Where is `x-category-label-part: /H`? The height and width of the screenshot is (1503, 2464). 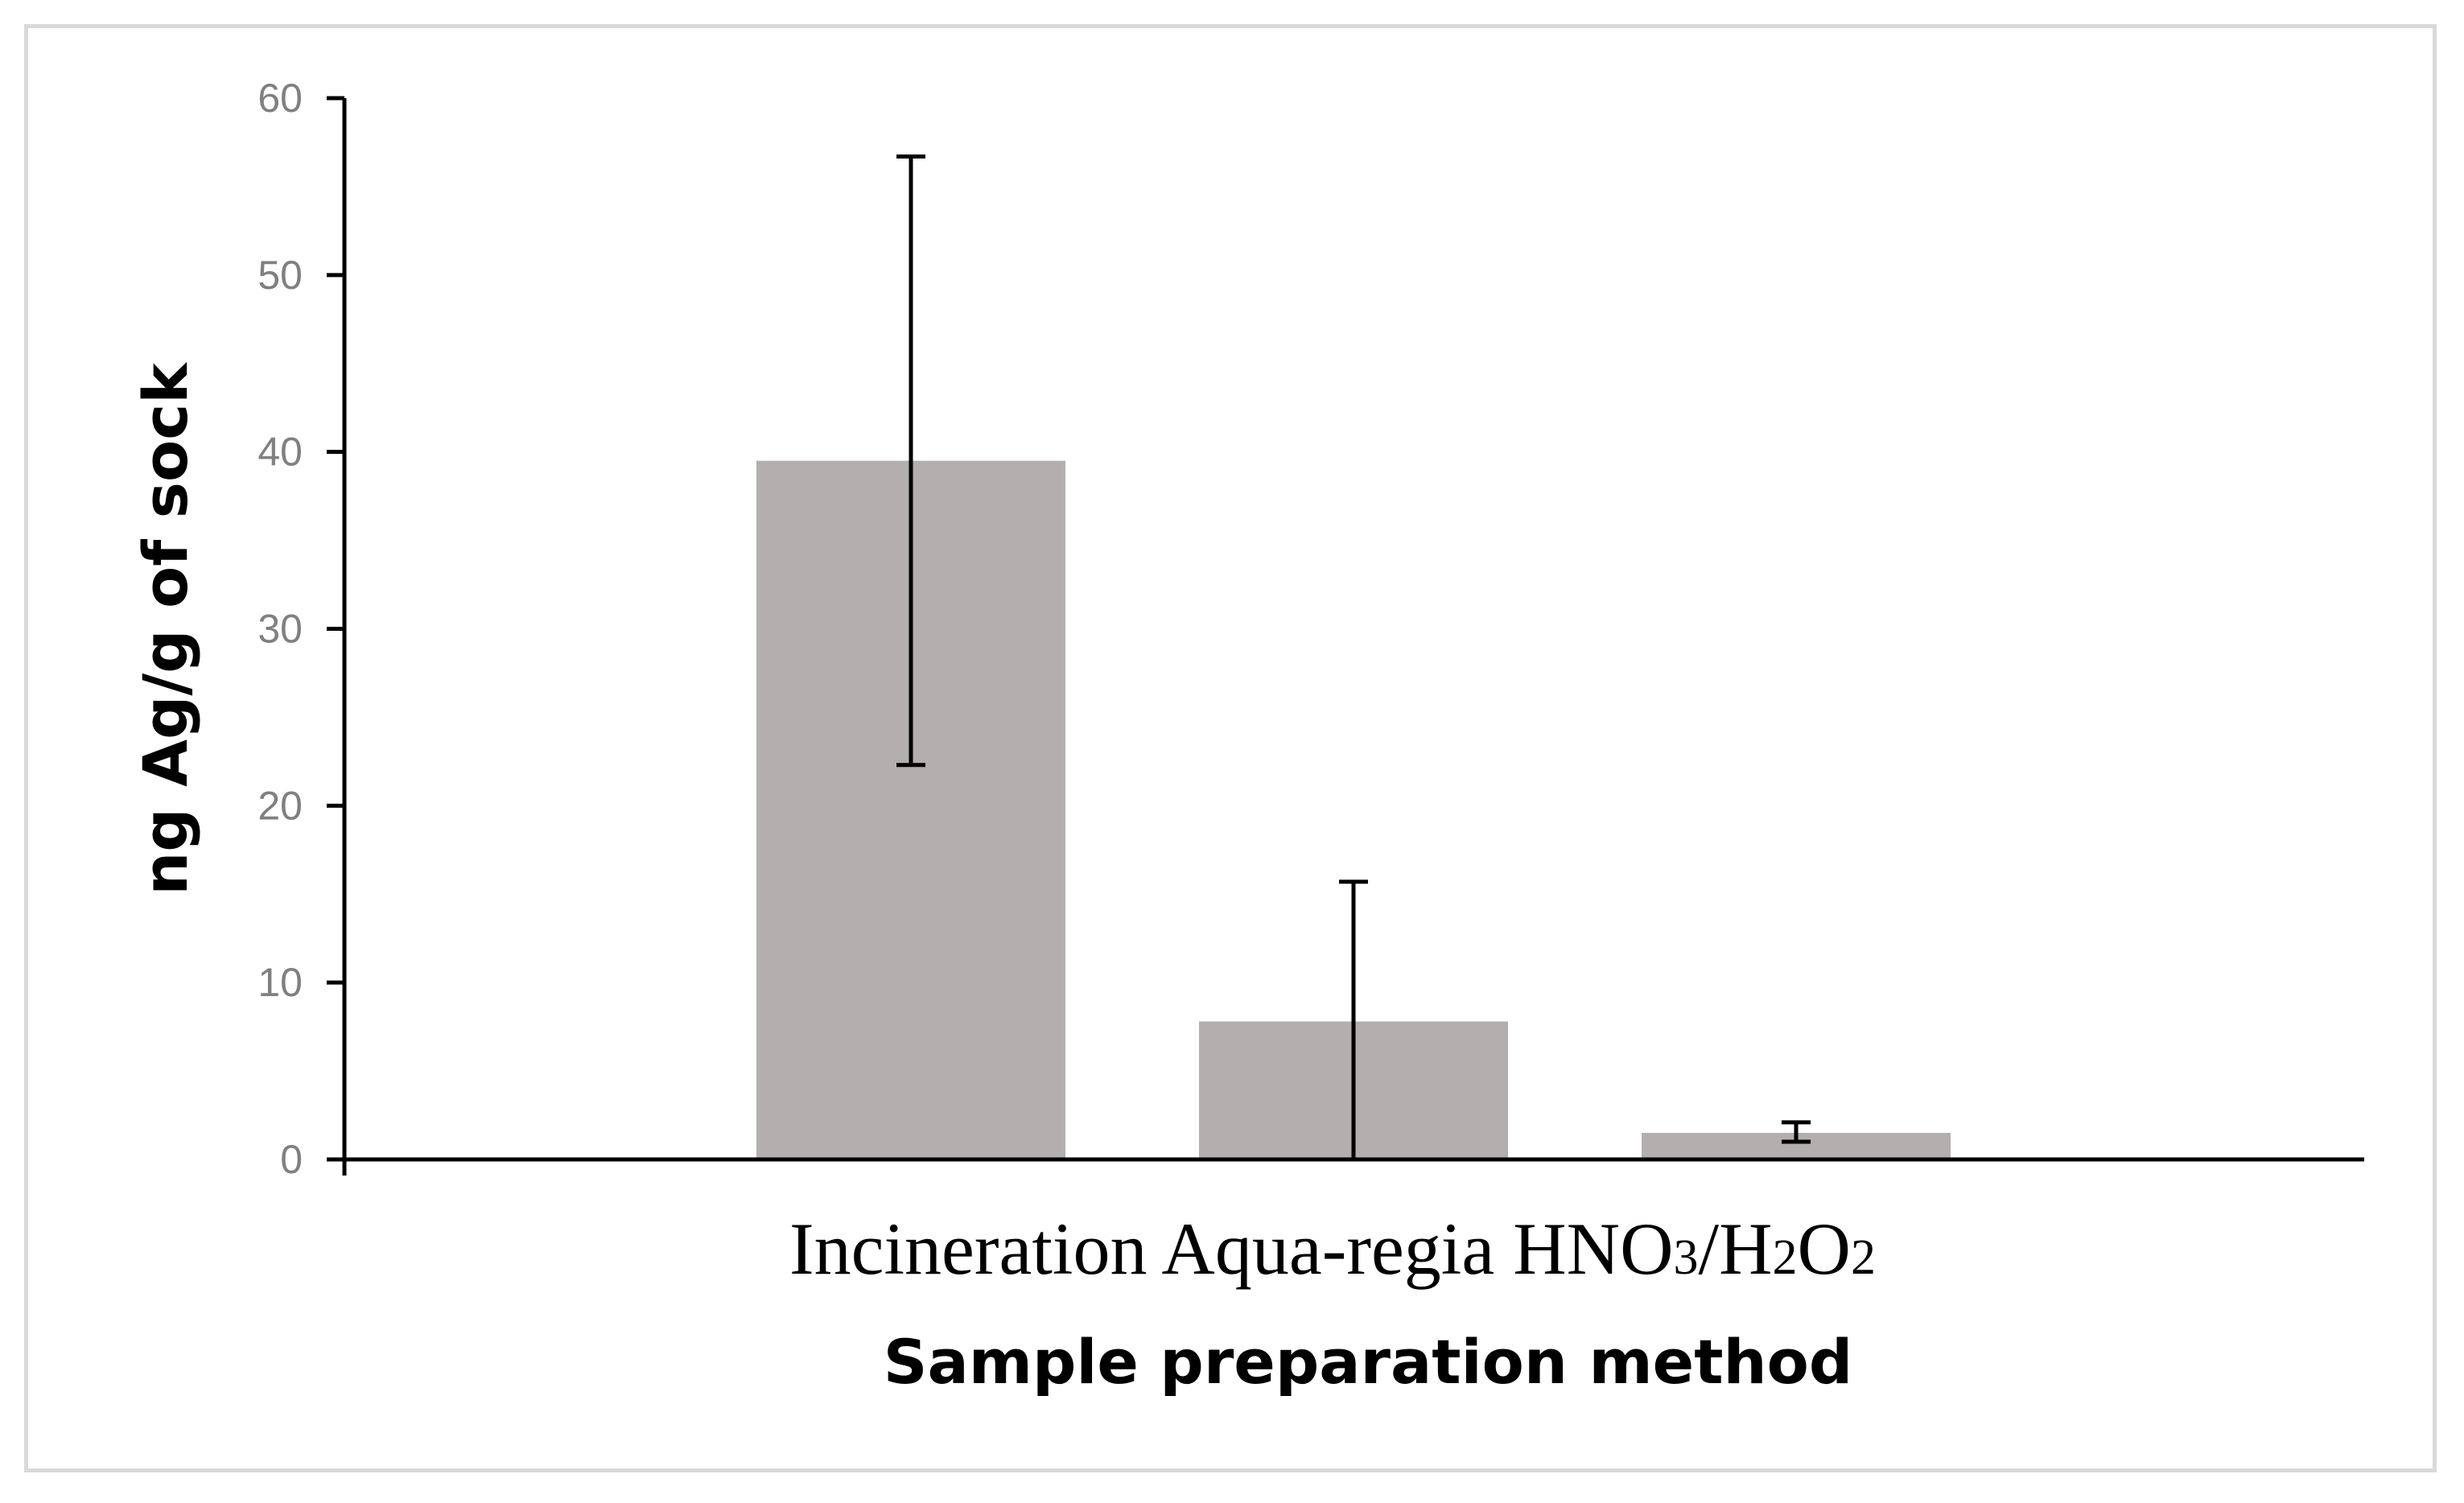
x-category-label-part: /H is located at coordinates (1736, 1249).